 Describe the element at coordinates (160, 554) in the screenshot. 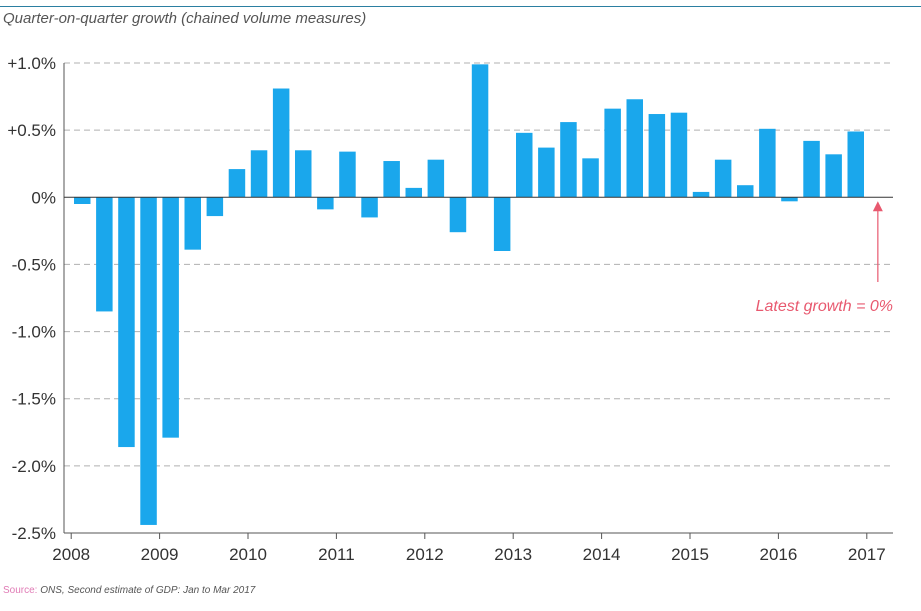

I see `x-tick-label: 2009` at that location.